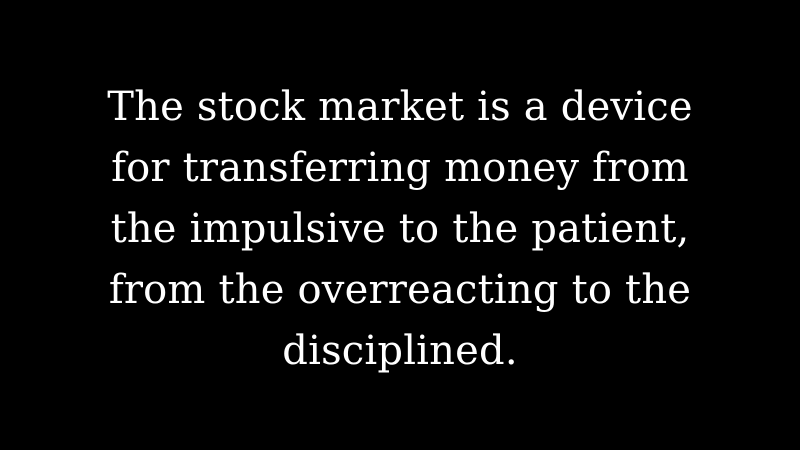 The height and width of the screenshot is (450, 800). Describe the element at coordinates (400, 167) in the screenshot. I see `quote-line-2: for transferring money from` at that location.